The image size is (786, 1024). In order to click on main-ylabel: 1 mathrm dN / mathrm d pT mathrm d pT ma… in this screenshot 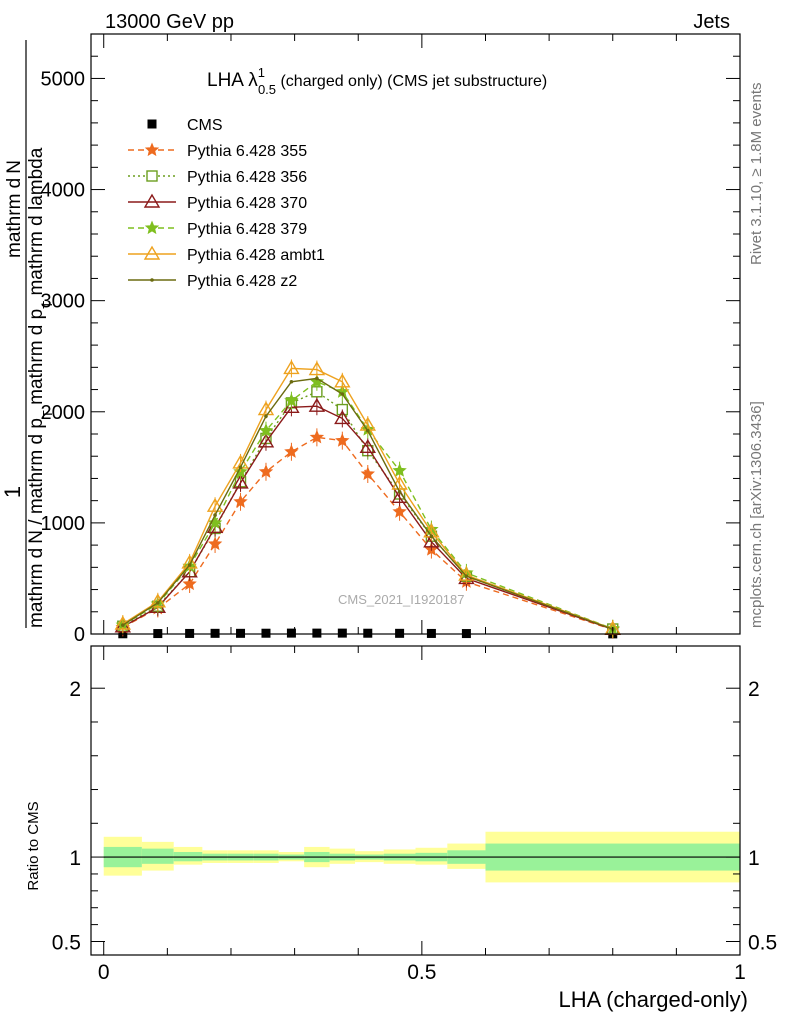, I will do `click(27, 334)`.